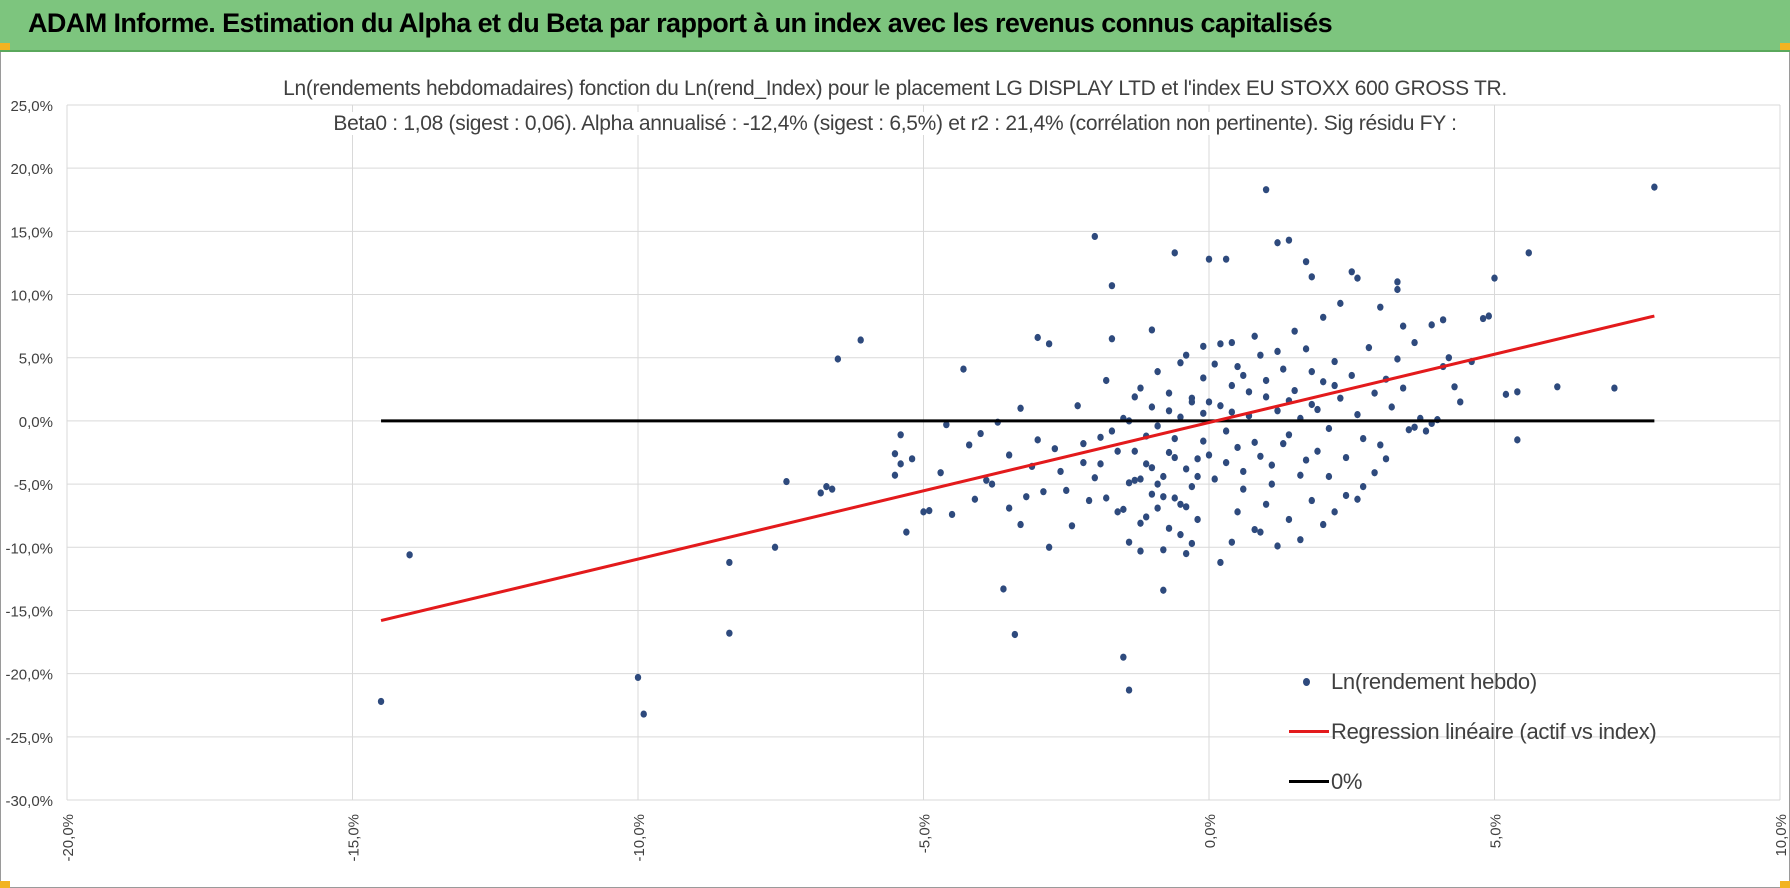 This screenshot has height=888, width=1790. Describe the element at coordinates (33, 485) in the screenshot. I see `y-tick-label: -5,0%` at that location.